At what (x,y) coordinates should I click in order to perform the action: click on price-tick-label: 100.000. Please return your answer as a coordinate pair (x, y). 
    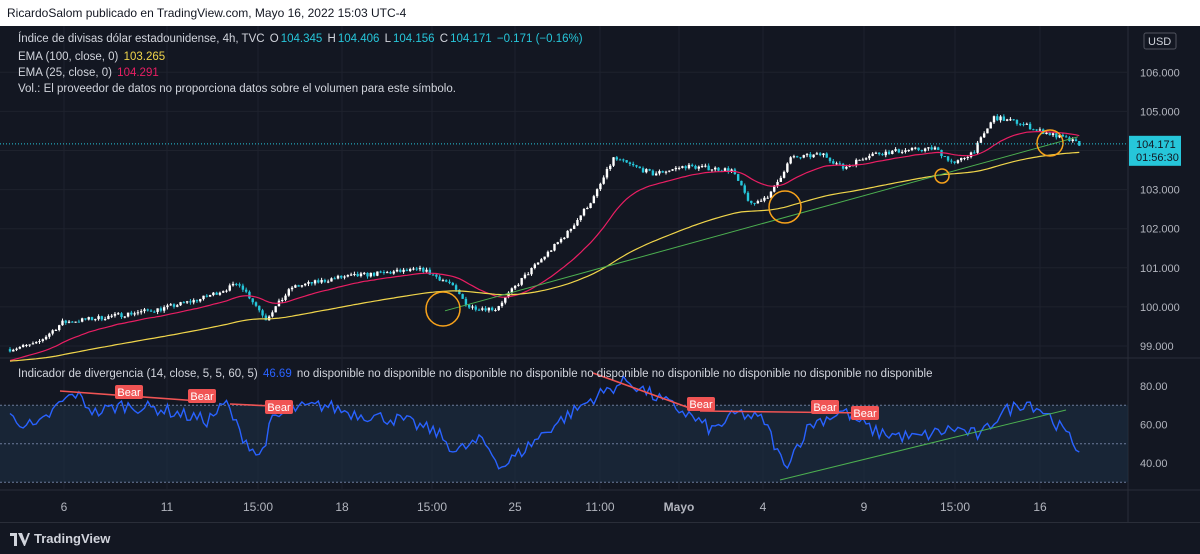
    Looking at the image, I should click on (1160, 308).